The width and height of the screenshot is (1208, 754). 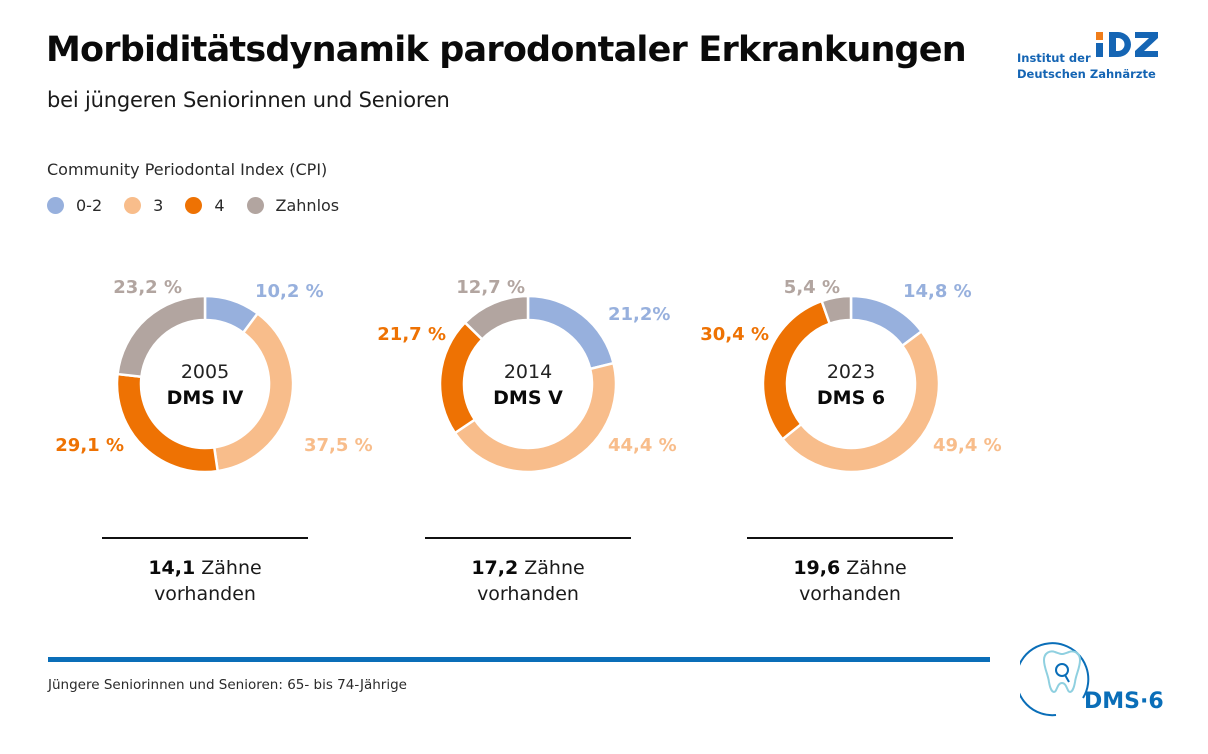 I want to click on donut-study-name: DMS V, so click(x=528, y=398).